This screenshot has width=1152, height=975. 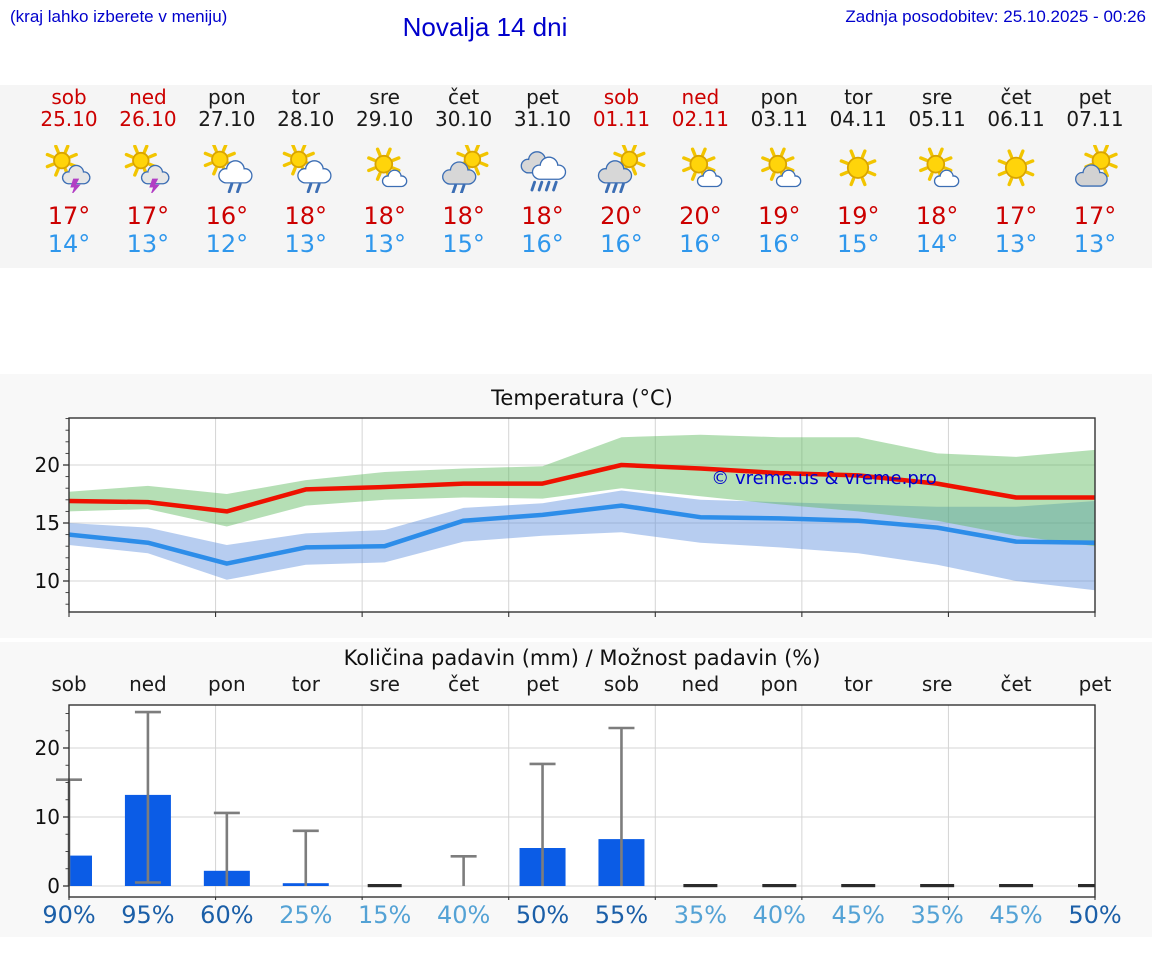 What do you see at coordinates (69, 244) in the screenshot?
I see `low-temperature: 14°` at bounding box center [69, 244].